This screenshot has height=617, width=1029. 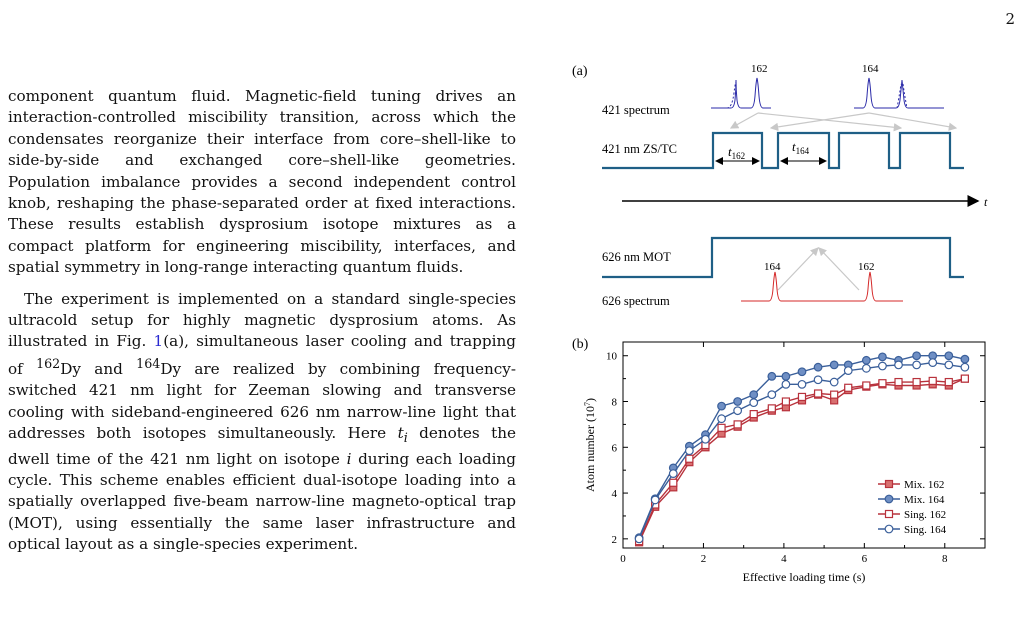 I want to click on spectrum-421-164-peak, so click(x=899, y=93).